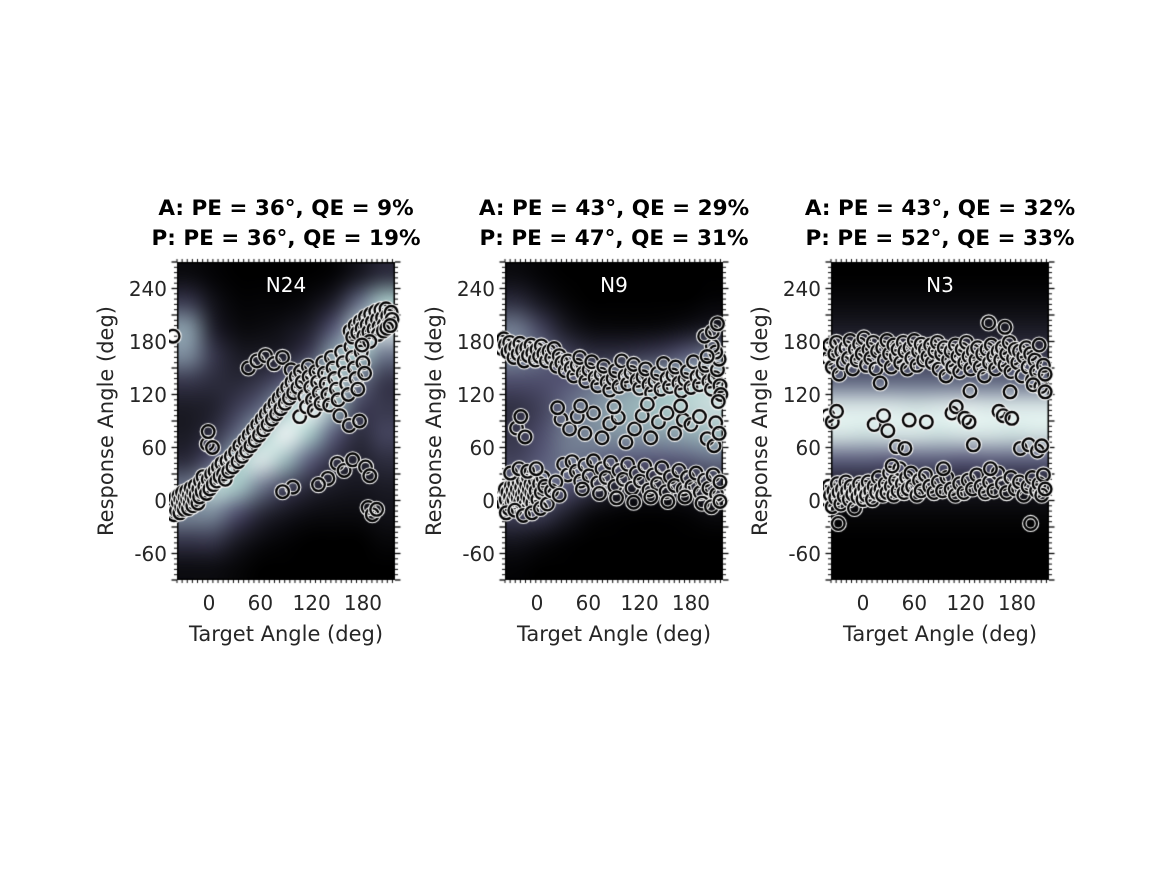 The image size is (1167, 875). Describe the element at coordinates (614, 285) in the screenshot. I see `panel2-label: N9` at that location.